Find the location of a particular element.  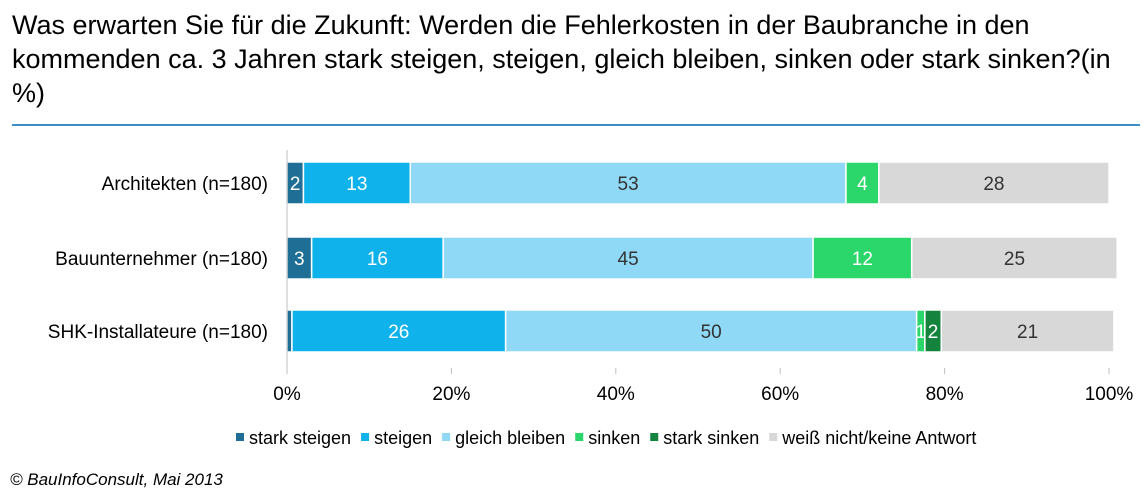

x-tick-label: 20% is located at coordinates (451, 394).